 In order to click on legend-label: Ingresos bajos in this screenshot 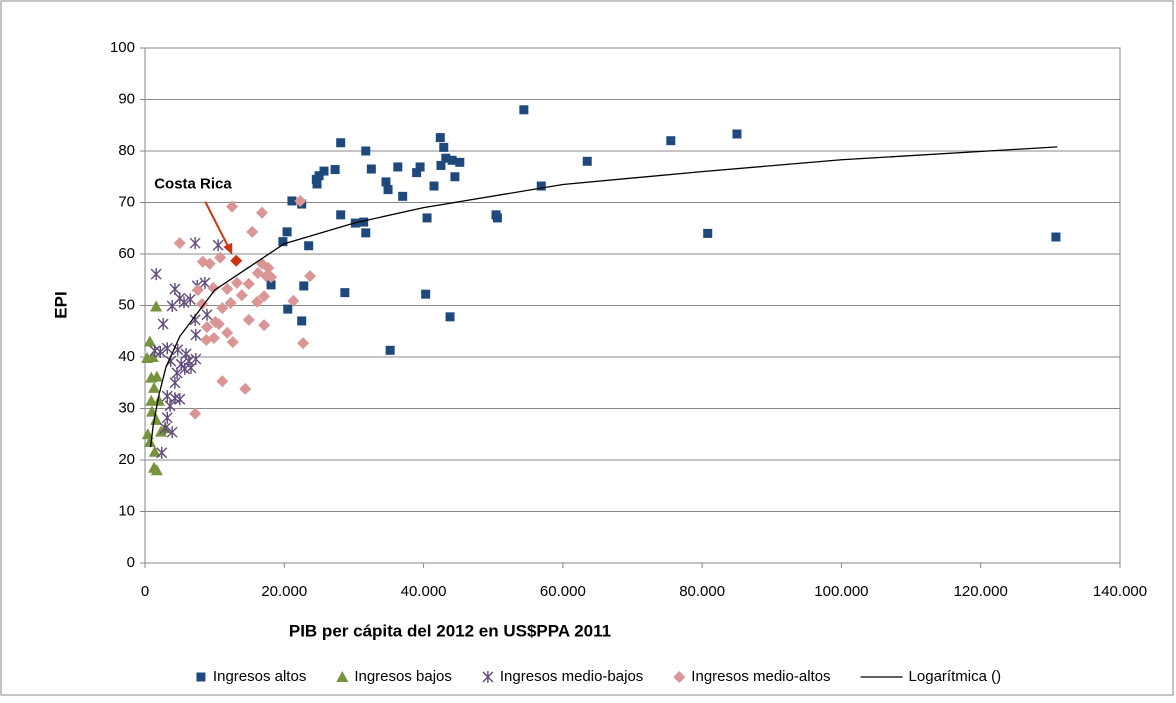, I will do `click(403, 676)`.